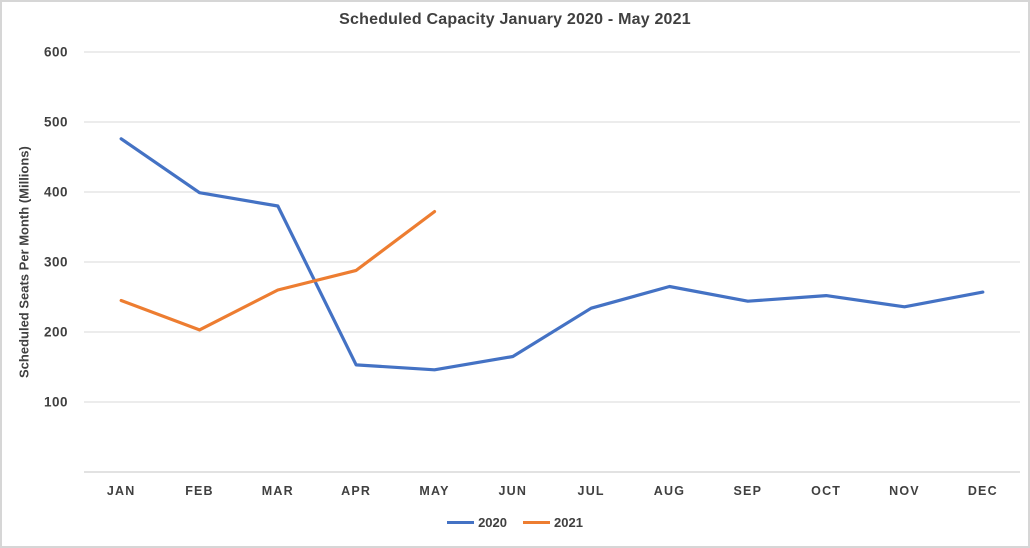 The width and height of the screenshot is (1030, 548). Describe the element at coordinates (56, 402) in the screenshot. I see `y-tick-label: 100` at that location.